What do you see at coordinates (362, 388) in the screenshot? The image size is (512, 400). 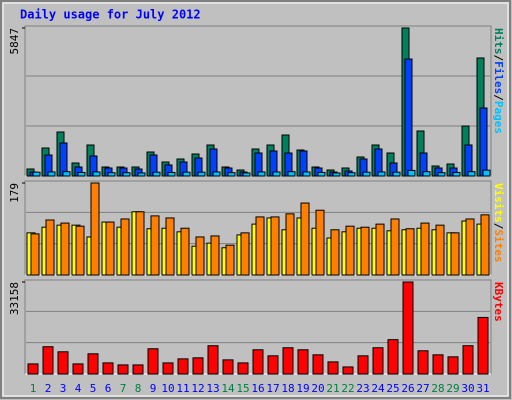 I see `x-tick-label: 23` at bounding box center [362, 388].